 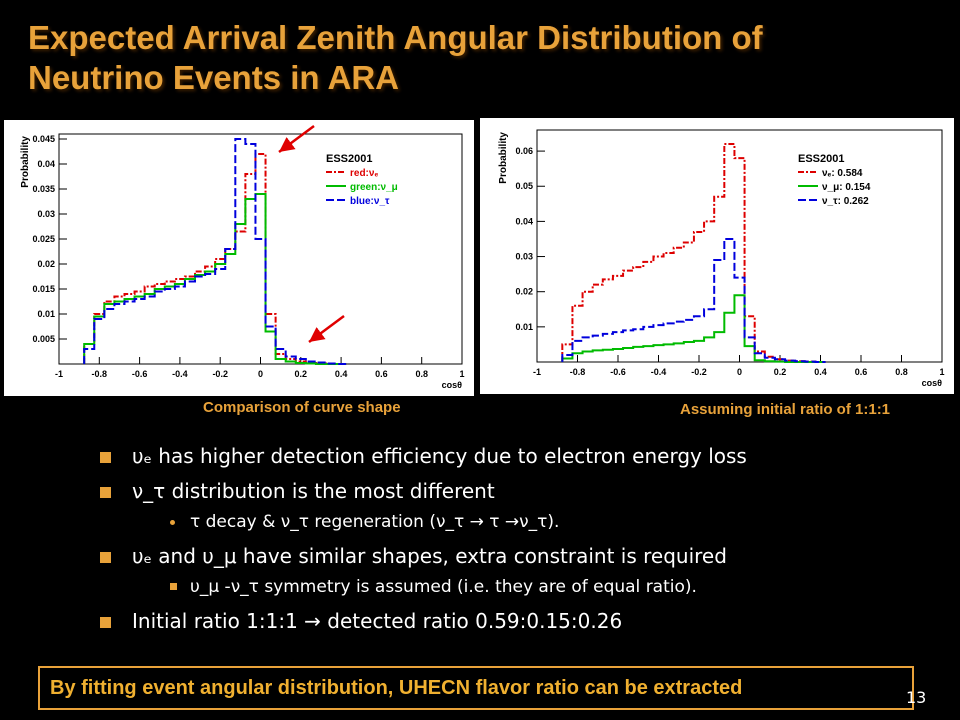 What do you see at coordinates (510, 491) in the screenshot?
I see `bullet-item: ν_τ distribution is the most different` at bounding box center [510, 491].